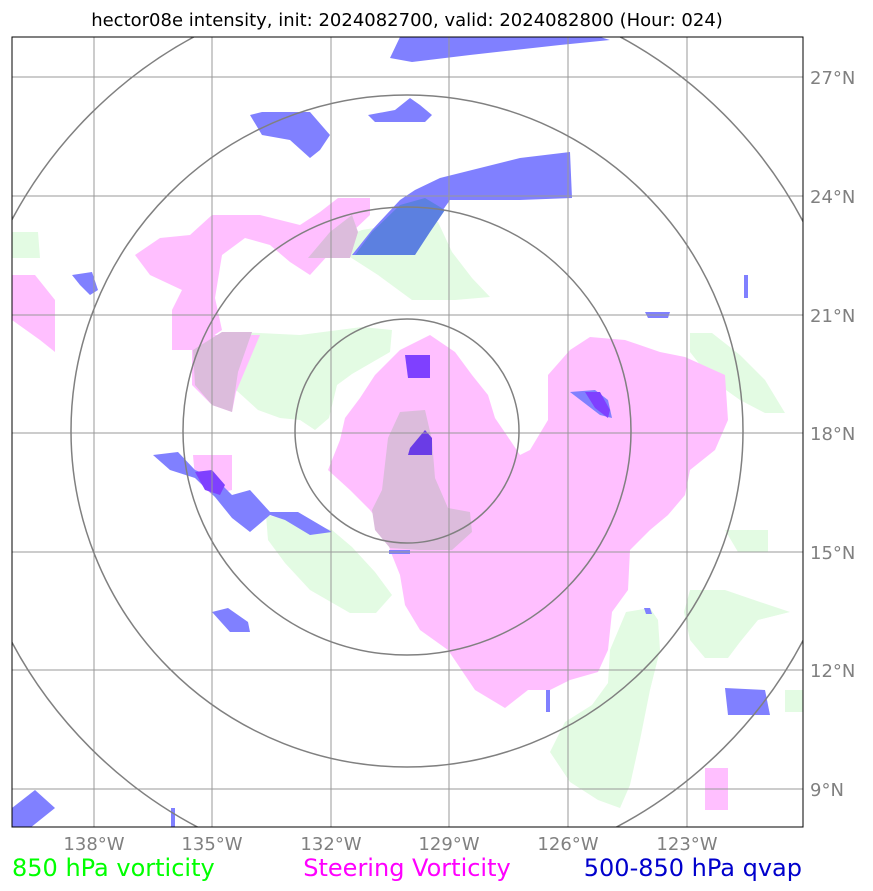 The height and width of the screenshot is (891, 873). I want to click on lat-label: 9°N, so click(827, 790).